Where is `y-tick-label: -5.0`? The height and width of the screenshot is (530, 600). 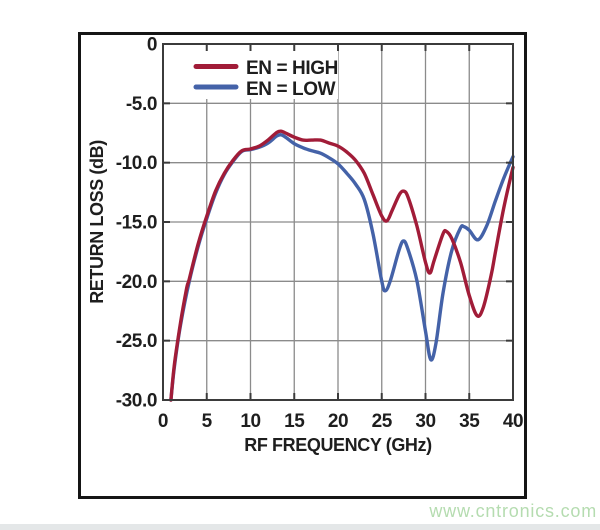
y-tick-label: -5.0 is located at coordinates (141, 104).